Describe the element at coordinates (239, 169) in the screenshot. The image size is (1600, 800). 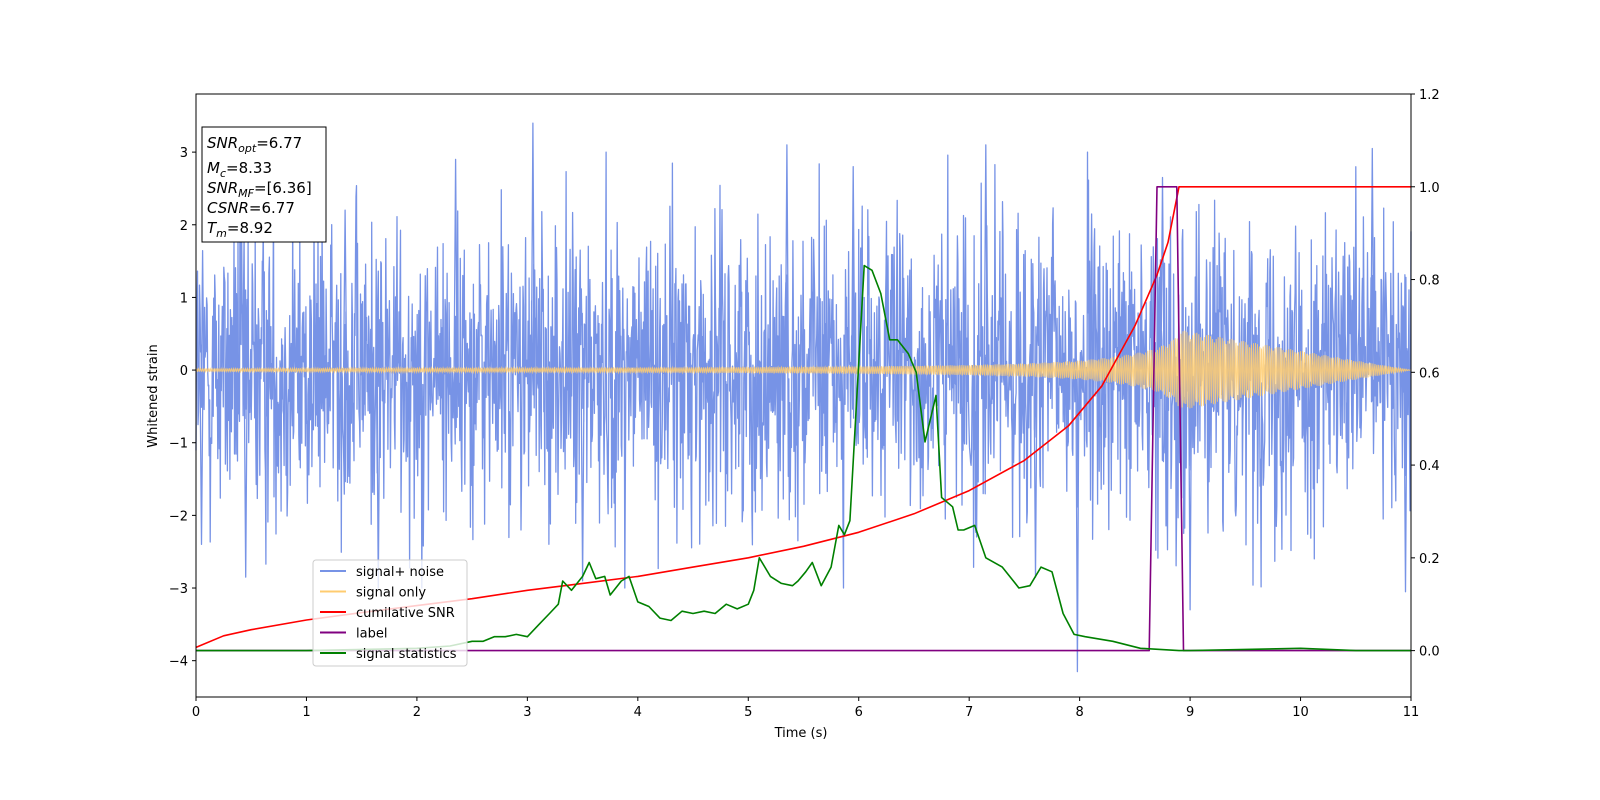
I see `info-line-mc: Mc=8.33` at that location.